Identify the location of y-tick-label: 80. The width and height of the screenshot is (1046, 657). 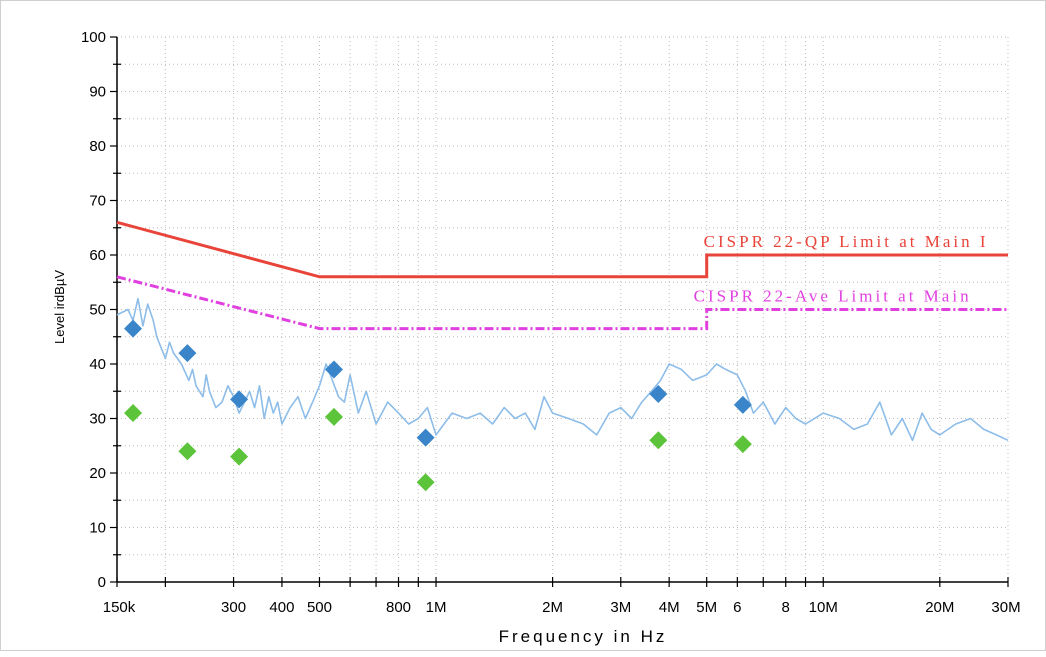
(97, 146).